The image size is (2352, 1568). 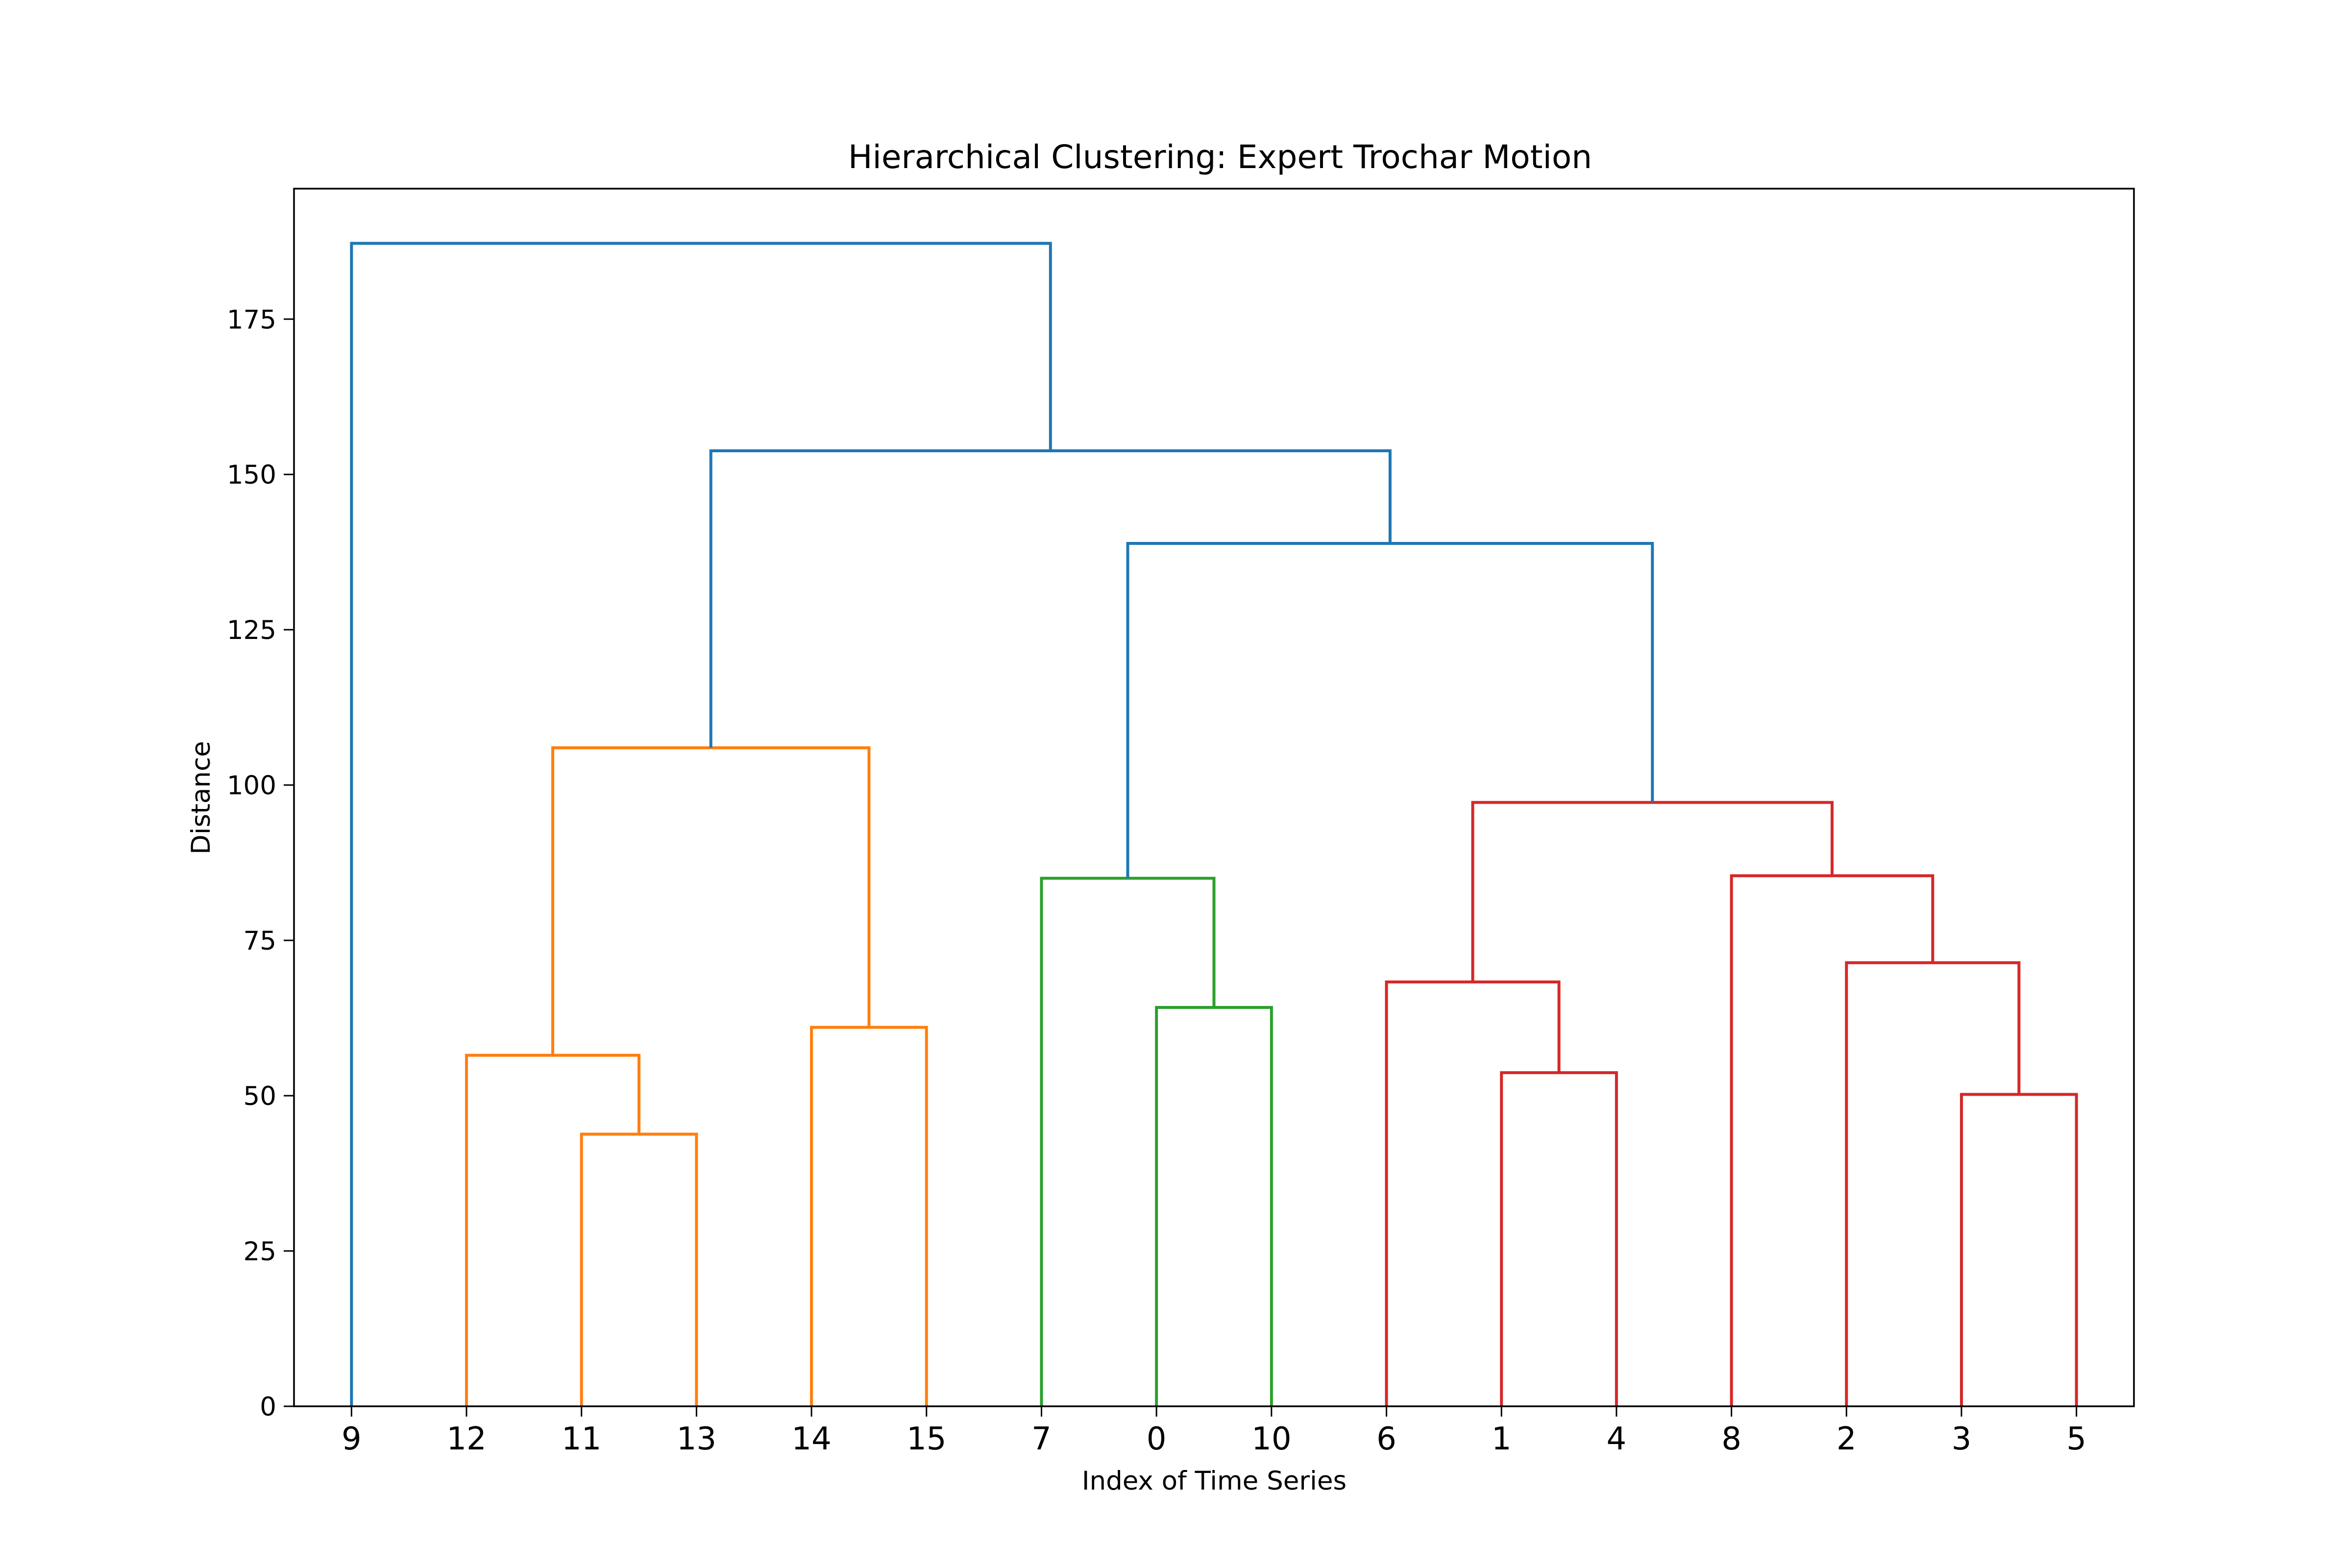 What do you see at coordinates (1271, 1439) in the screenshot?
I see `x-tick-label: 10` at bounding box center [1271, 1439].